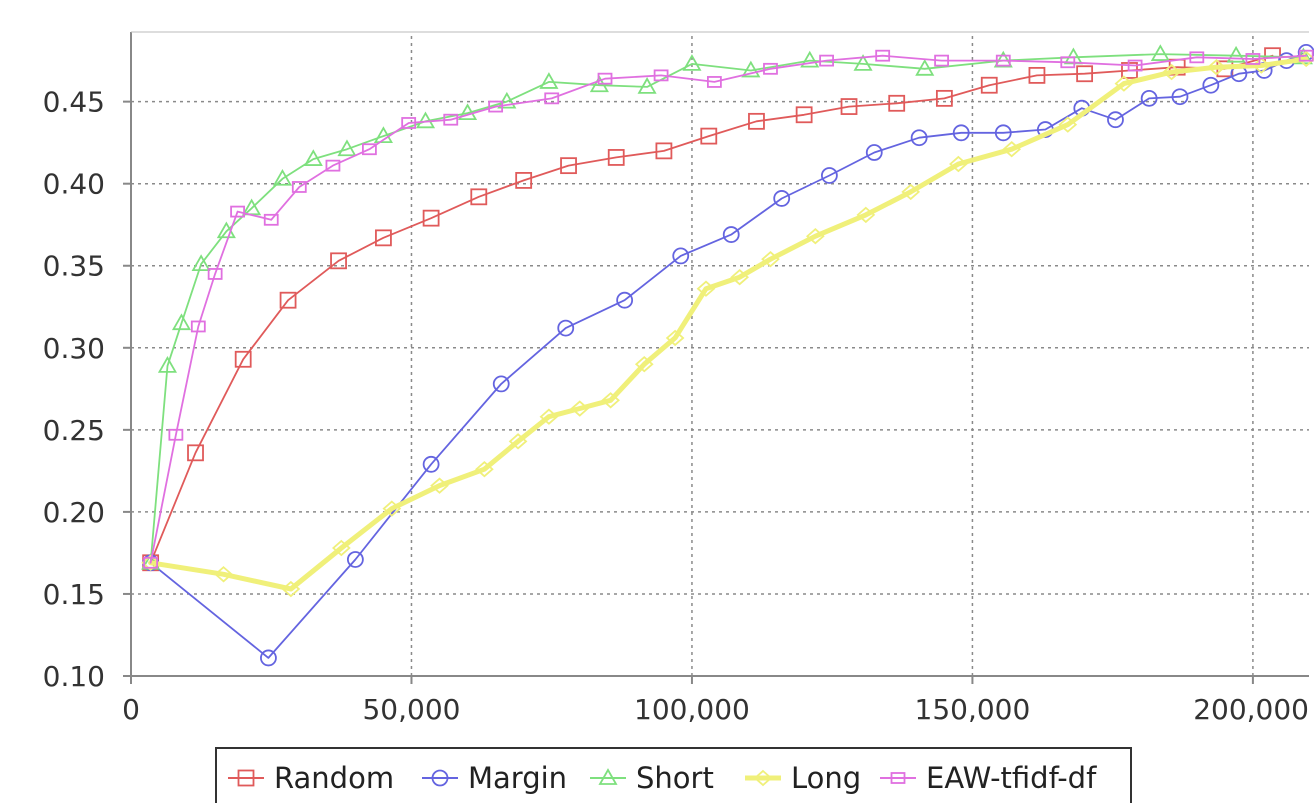 Image resolution: width=1314 pixels, height=803 pixels. What do you see at coordinates (74, 676) in the screenshot?
I see `y-tick-label: 0.10` at bounding box center [74, 676].